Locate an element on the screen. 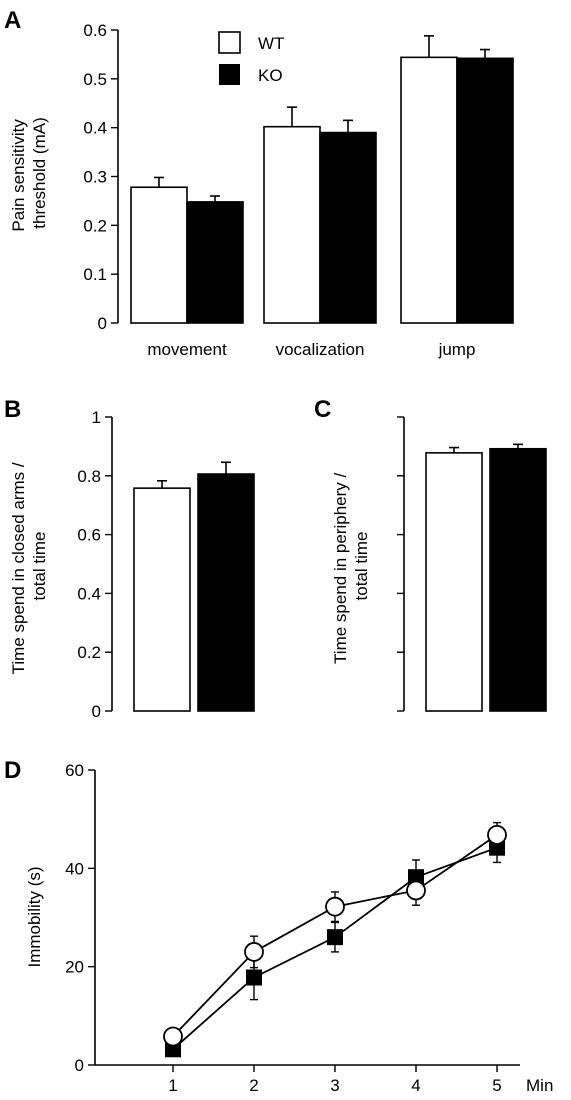  chart-b-bars is located at coordinates (194, 586).